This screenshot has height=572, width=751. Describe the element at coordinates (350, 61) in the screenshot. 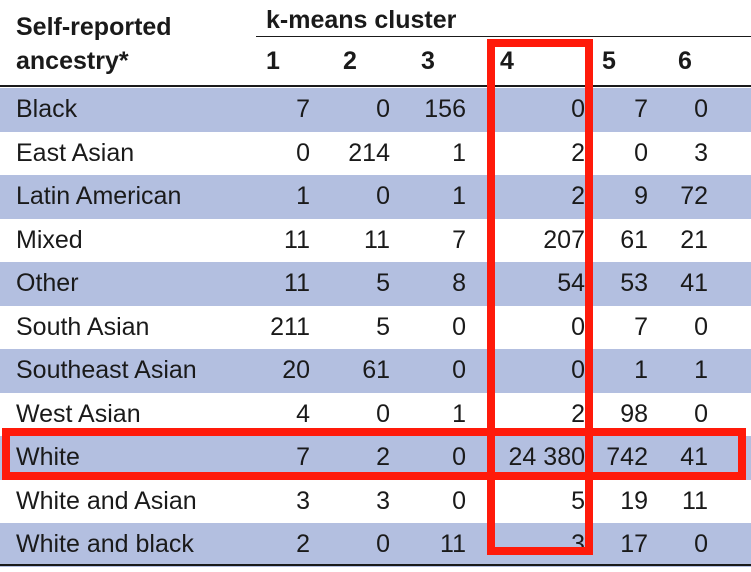

I see `column-header-2: 2` at that location.